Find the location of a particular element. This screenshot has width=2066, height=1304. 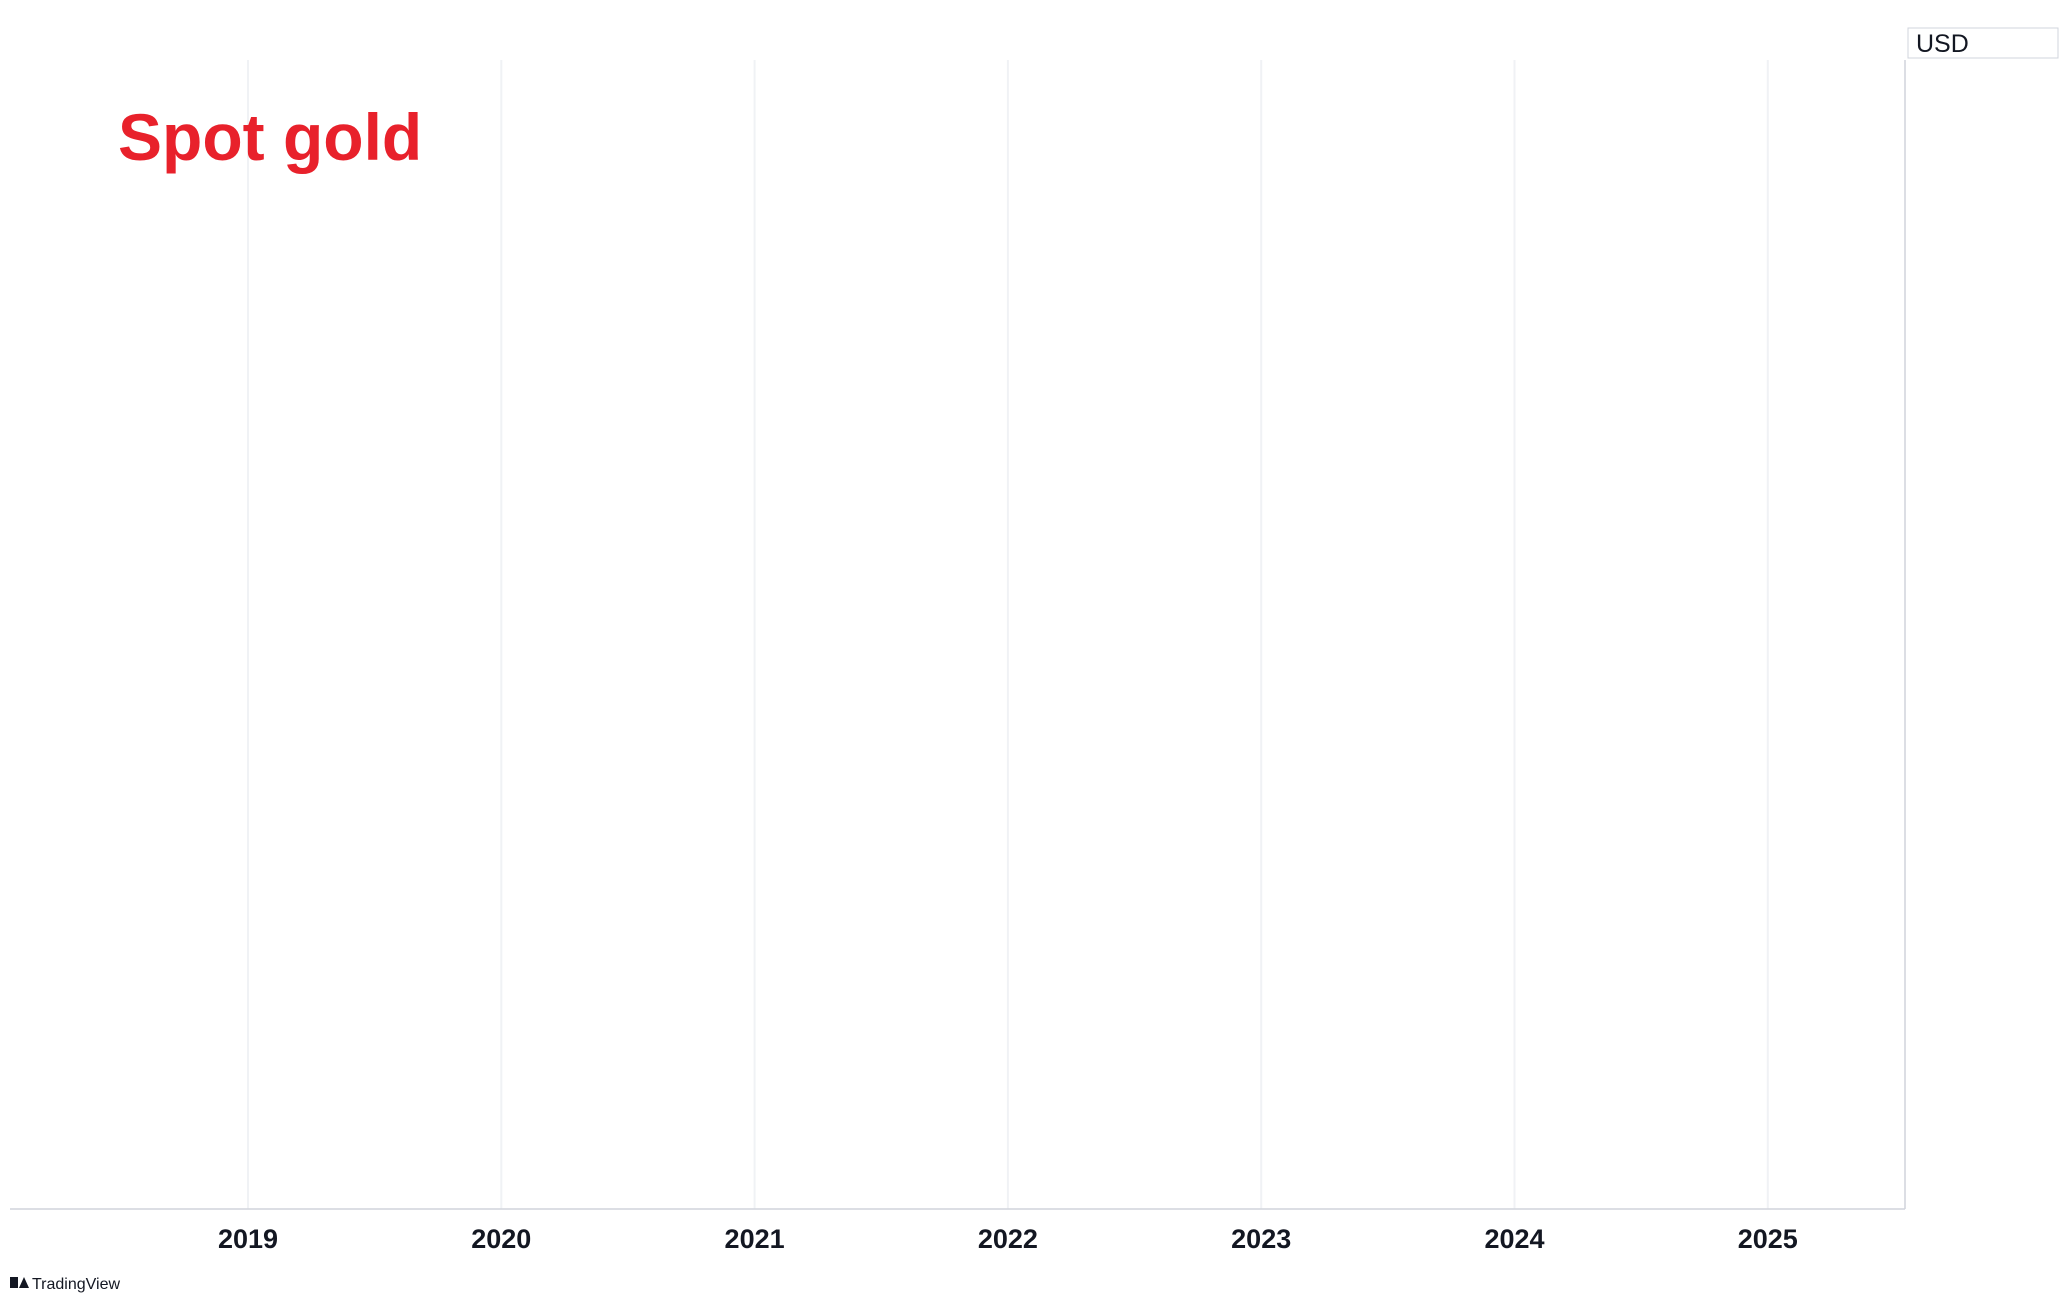

watermark-text: TradingView is located at coordinates (76, 1284).